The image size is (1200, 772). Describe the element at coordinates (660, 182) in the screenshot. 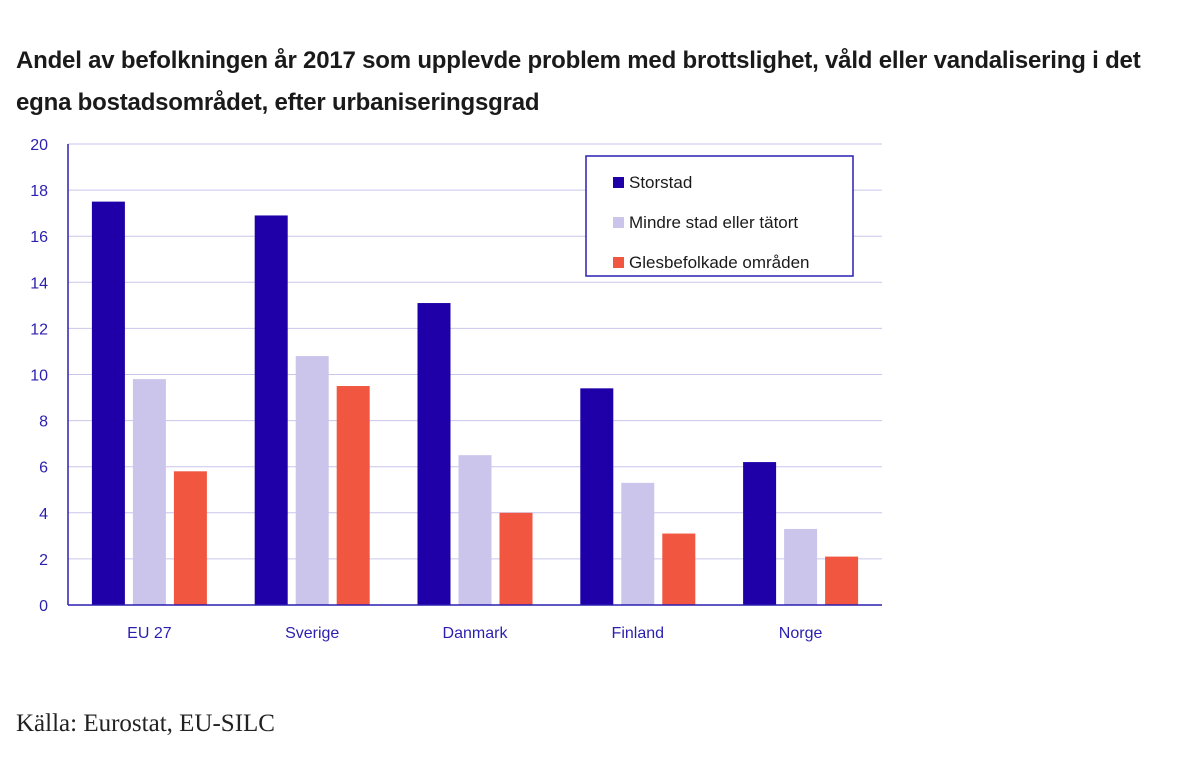

I see `legend-label: Storstad` at that location.